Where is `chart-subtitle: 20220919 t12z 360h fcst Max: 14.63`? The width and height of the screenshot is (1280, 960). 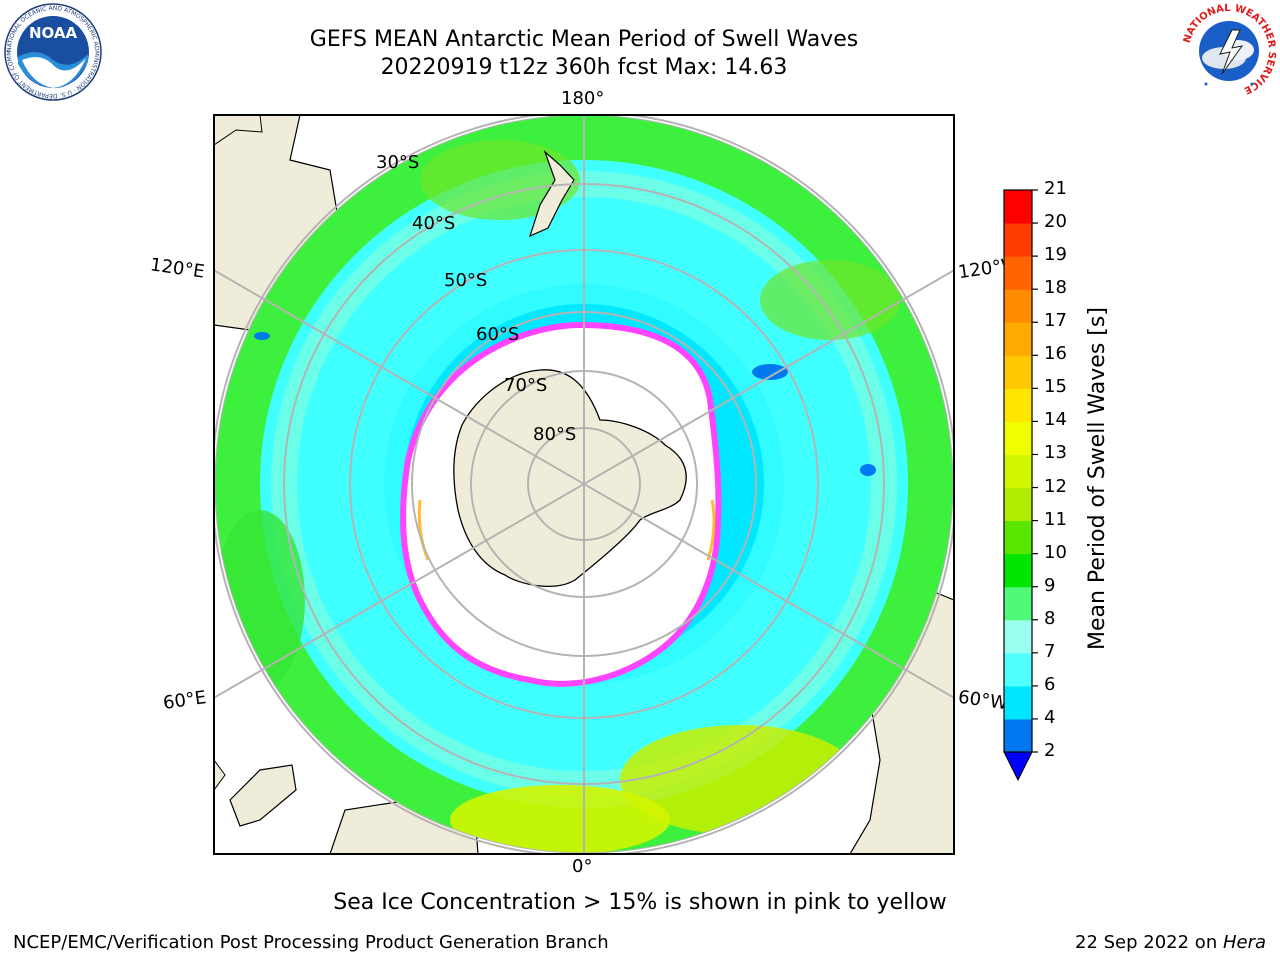 chart-subtitle: 20220919 t12z 360h fcst Max: 14.63 is located at coordinates (584, 67).